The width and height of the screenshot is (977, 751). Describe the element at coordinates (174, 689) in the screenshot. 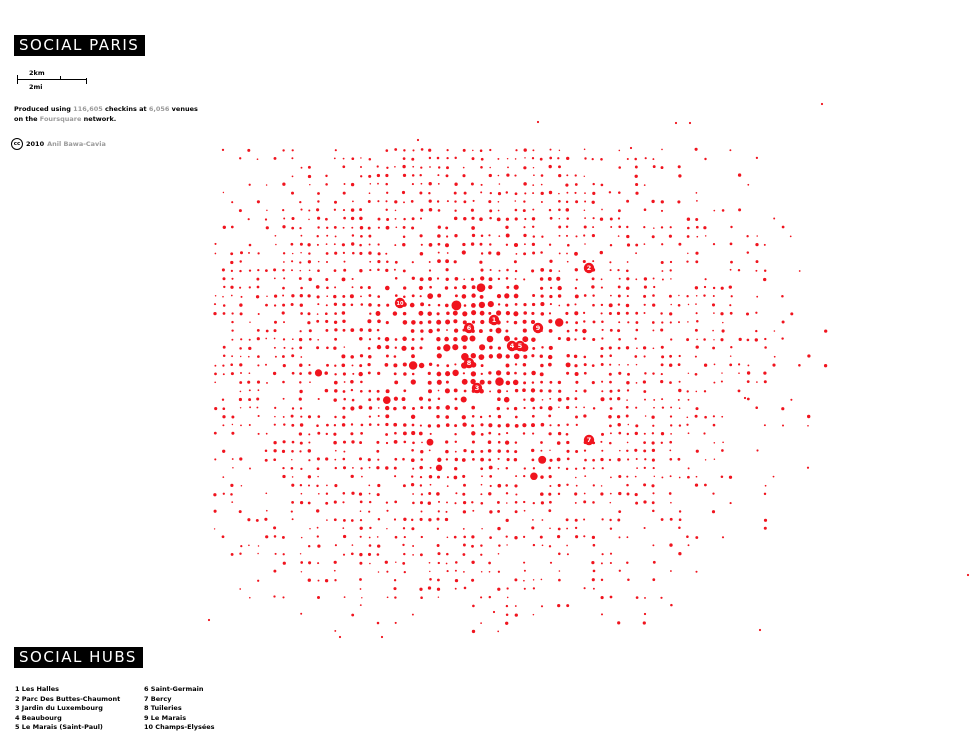

I see `hub-item: 6 Saint-Germain` at that location.